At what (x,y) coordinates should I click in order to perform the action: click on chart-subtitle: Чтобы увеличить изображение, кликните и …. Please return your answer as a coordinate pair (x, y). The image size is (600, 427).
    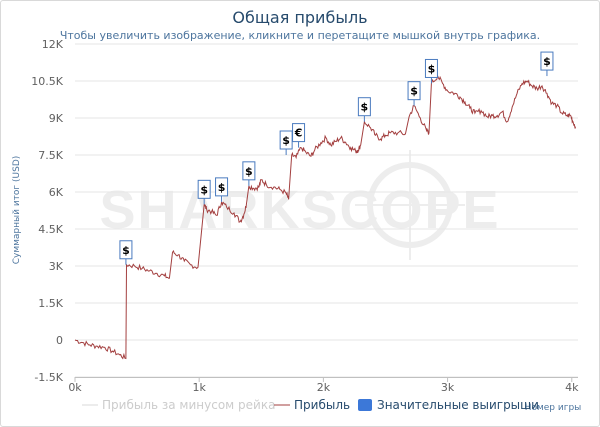
    Looking at the image, I should click on (300, 35).